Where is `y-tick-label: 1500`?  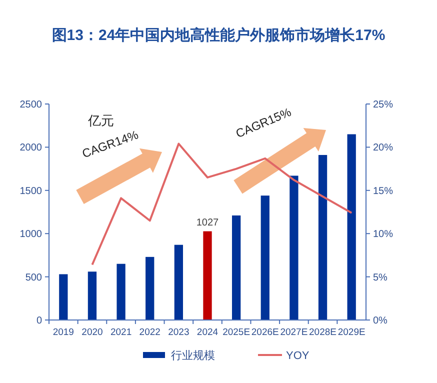 y-tick-label: 1500 is located at coordinates (31, 191).